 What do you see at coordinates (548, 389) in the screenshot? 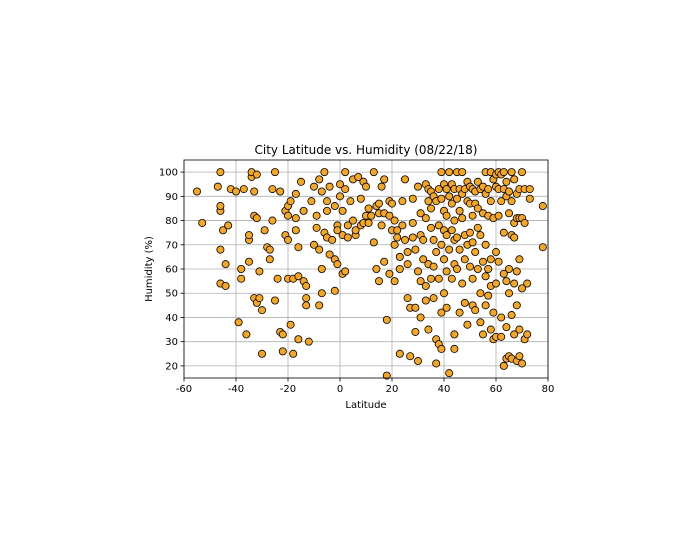
I see `x-tick-label: 80` at bounding box center [548, 389].